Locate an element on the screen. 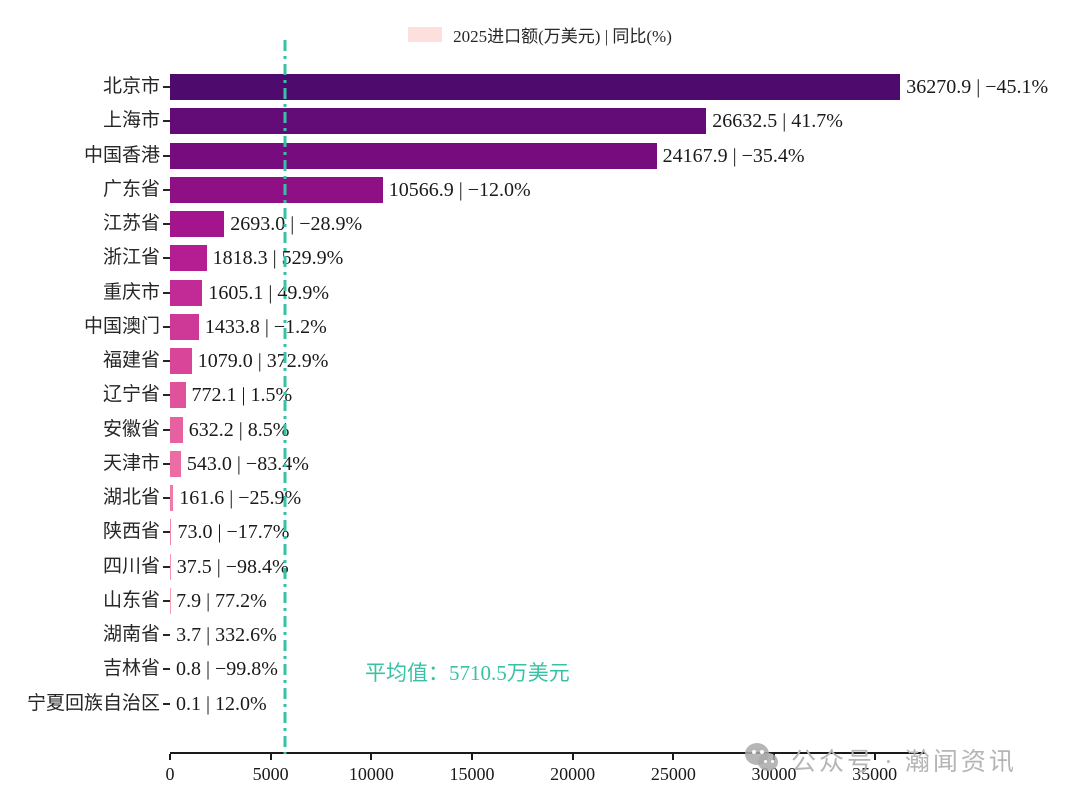  x-tick-label: 0 is located at coordinates (170, 774).